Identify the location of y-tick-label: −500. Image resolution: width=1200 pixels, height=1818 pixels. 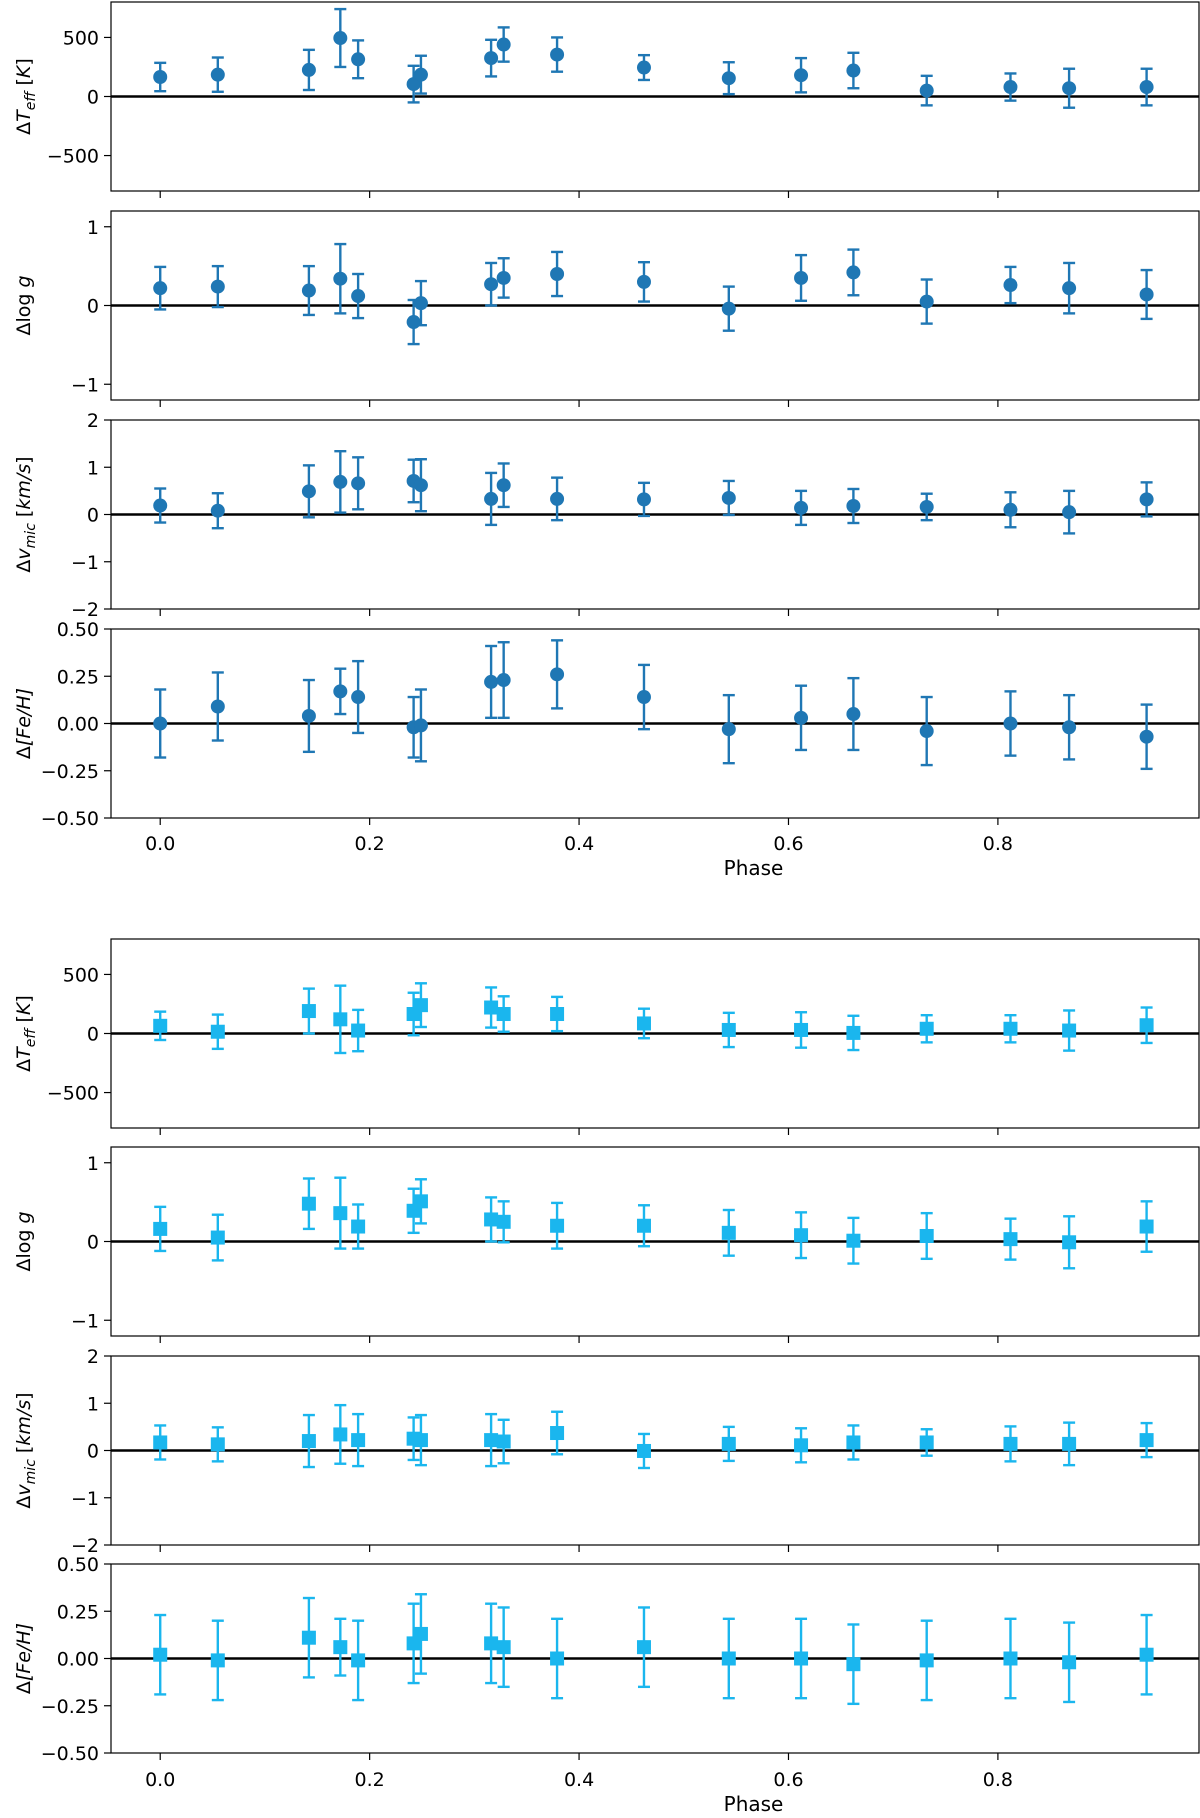
(73, 157).